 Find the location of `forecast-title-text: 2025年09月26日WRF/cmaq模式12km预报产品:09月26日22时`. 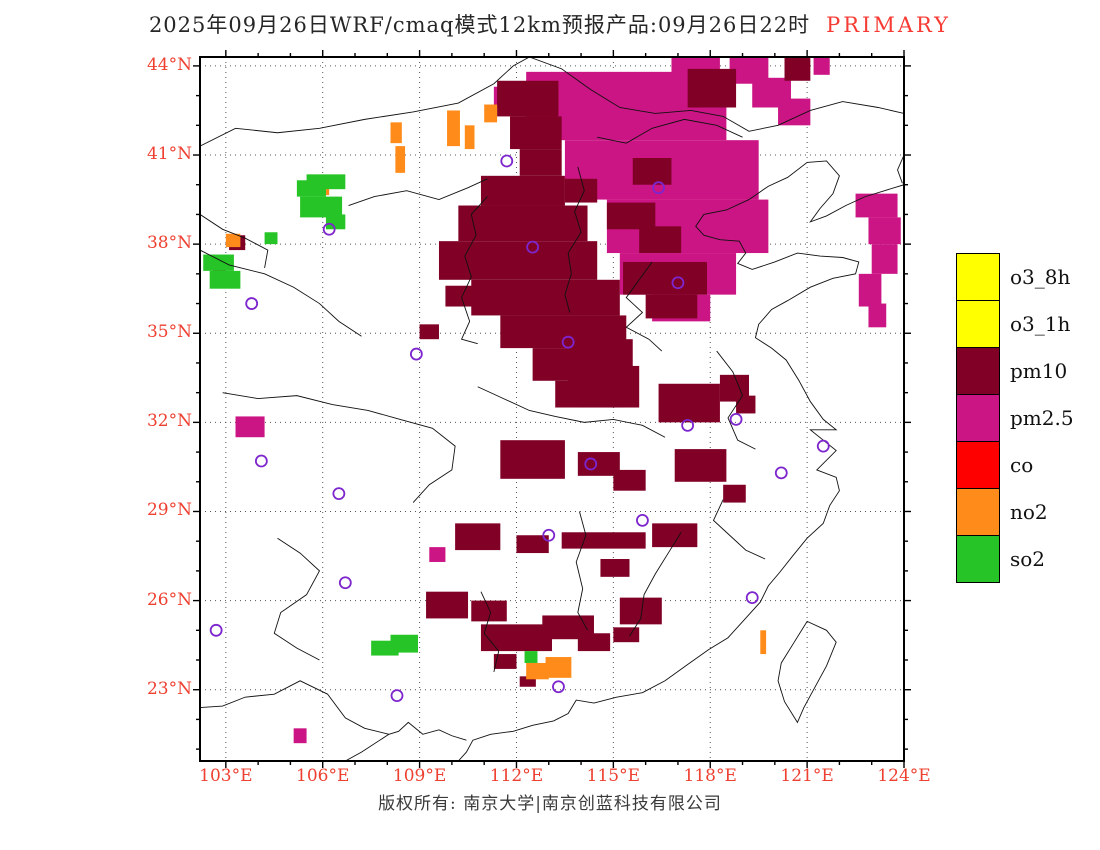

forecast-title-text: 2025年09月26日WRF/cmaq模式12km预报产品:09月26日22时 is located at coordinates (479, 25).